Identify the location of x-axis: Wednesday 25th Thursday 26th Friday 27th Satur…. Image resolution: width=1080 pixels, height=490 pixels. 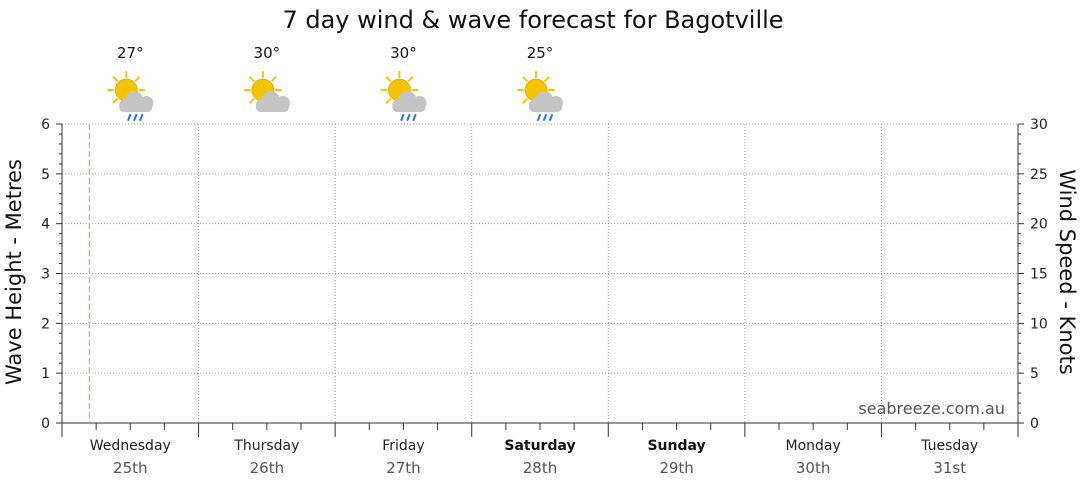
(540, 450).